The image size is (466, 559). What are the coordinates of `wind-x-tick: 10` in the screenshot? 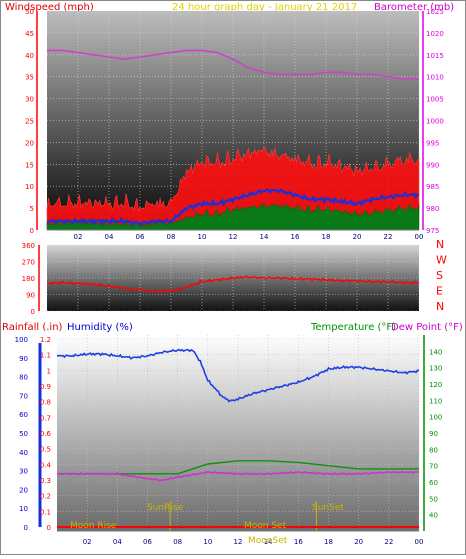 It's located at (202, 237).